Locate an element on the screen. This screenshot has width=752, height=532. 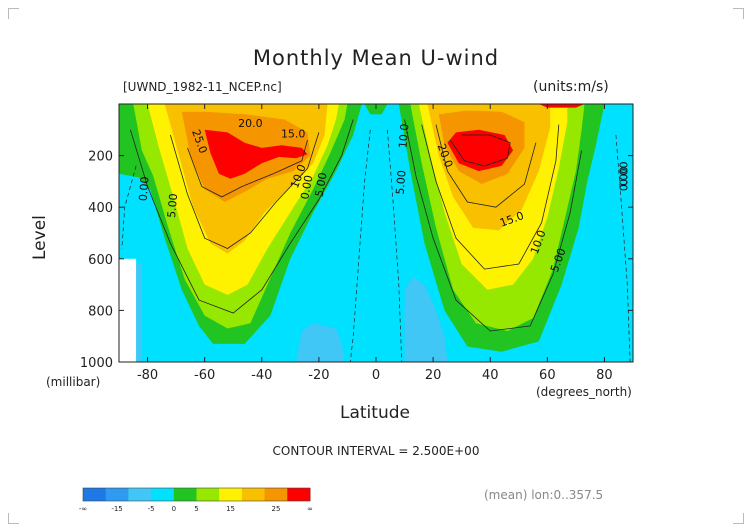
y-axis-label: Level is located at coordinates (40, 237).